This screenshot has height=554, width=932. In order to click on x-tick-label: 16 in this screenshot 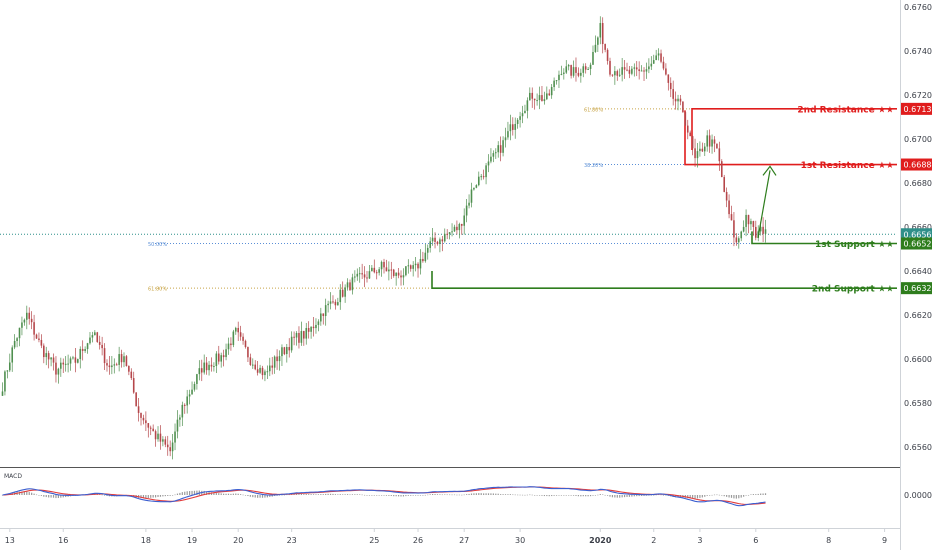, I will do `click(63, 540)`.